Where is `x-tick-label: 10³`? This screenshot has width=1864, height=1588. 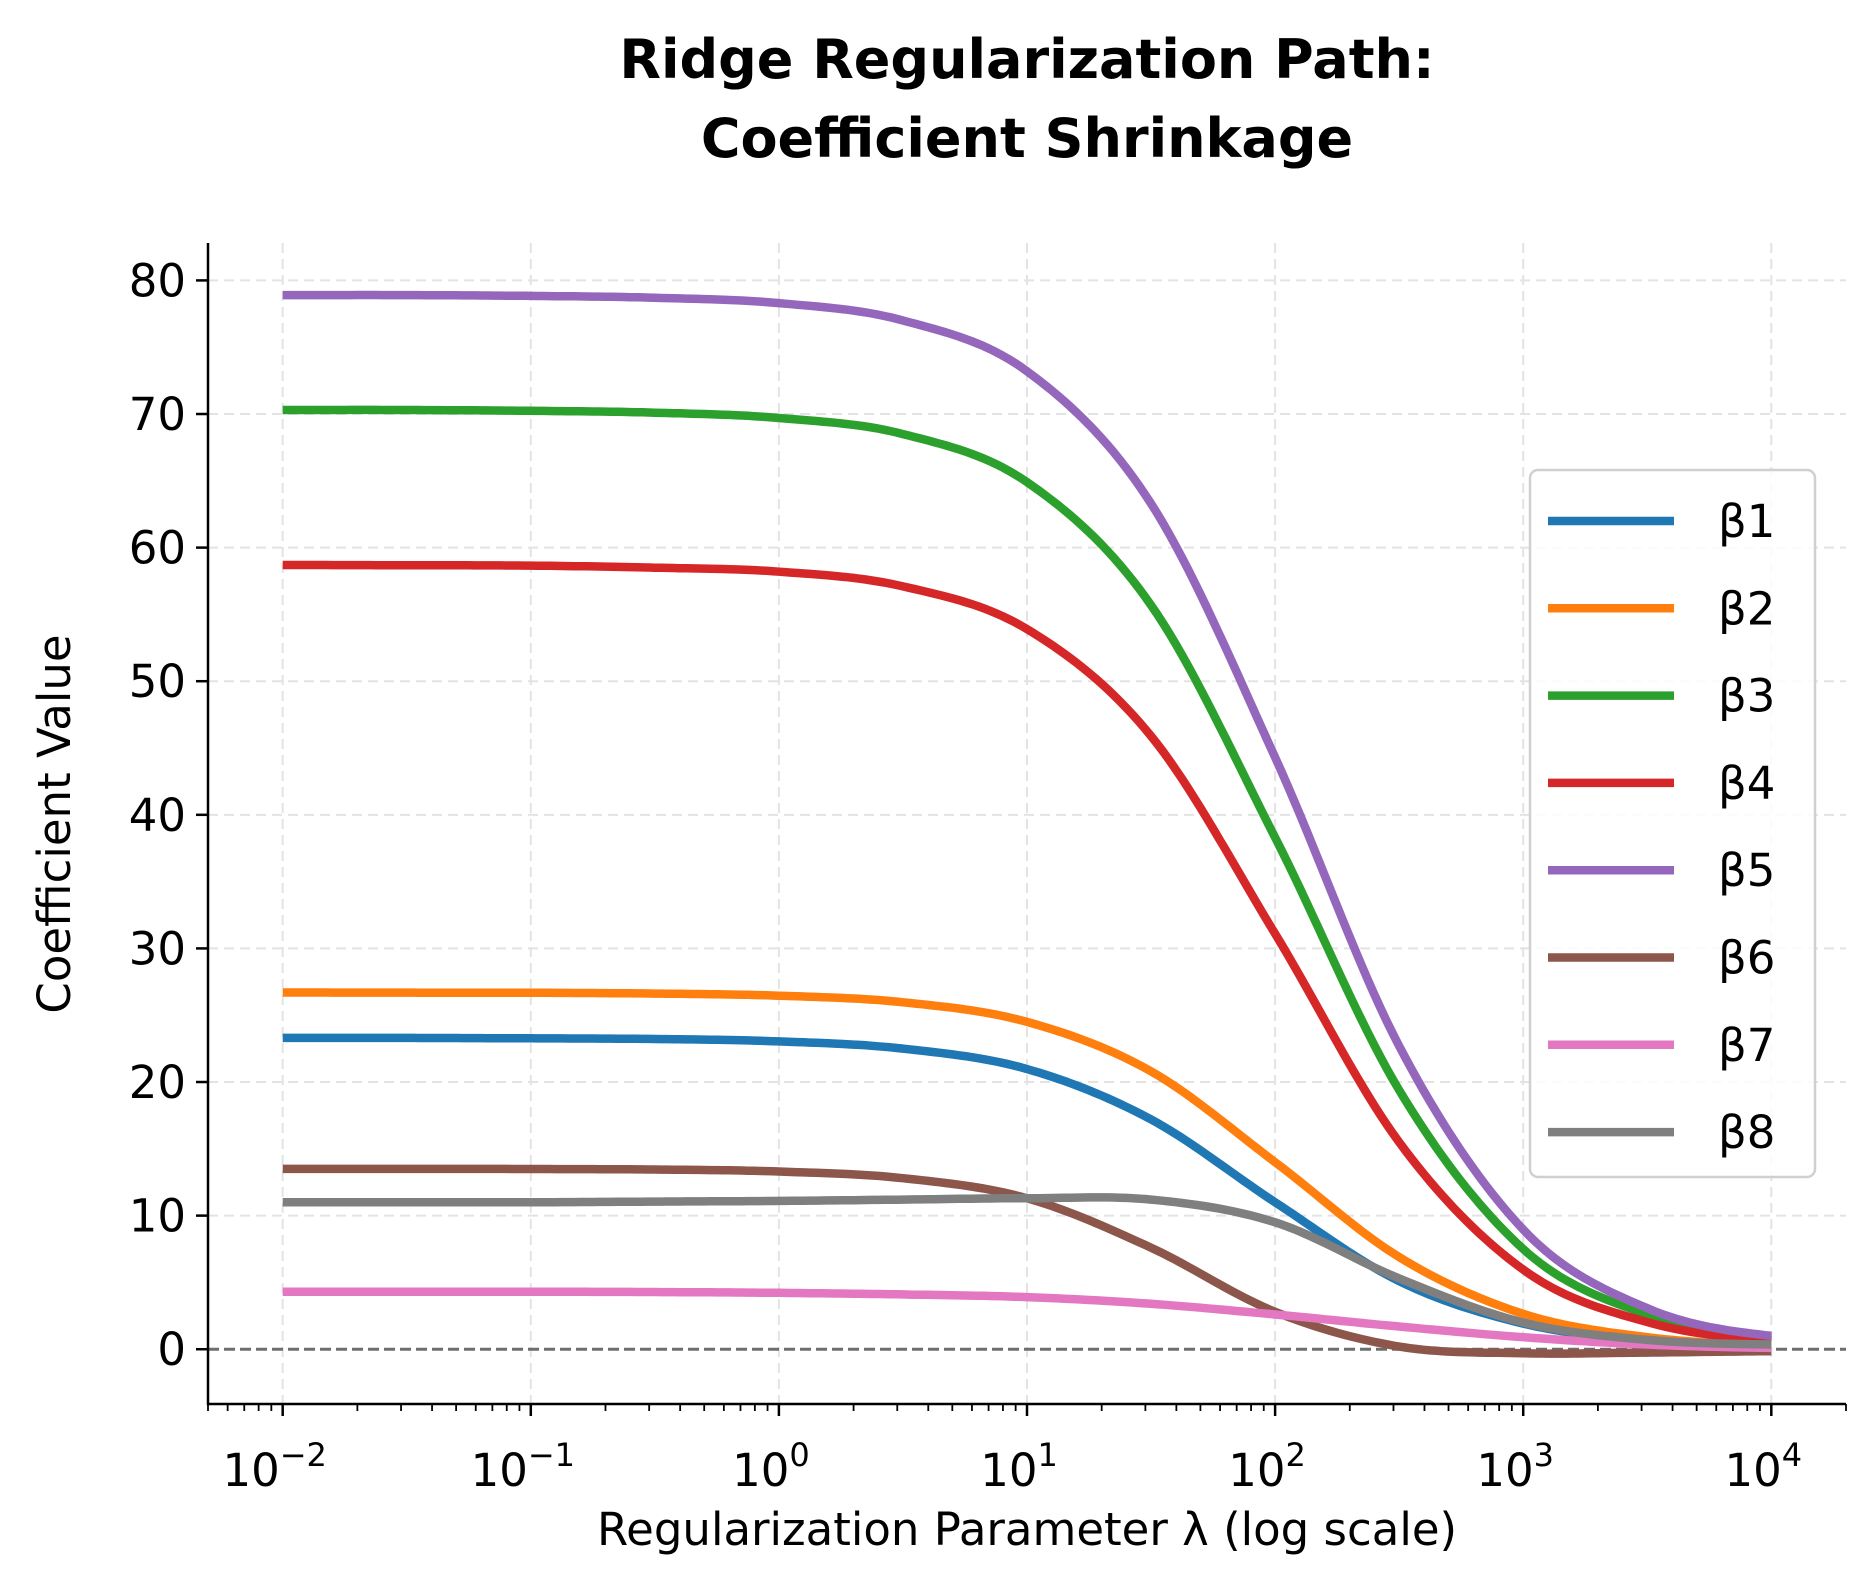 x-tick-label: 10³ is located at coordinates (1515, 1466).